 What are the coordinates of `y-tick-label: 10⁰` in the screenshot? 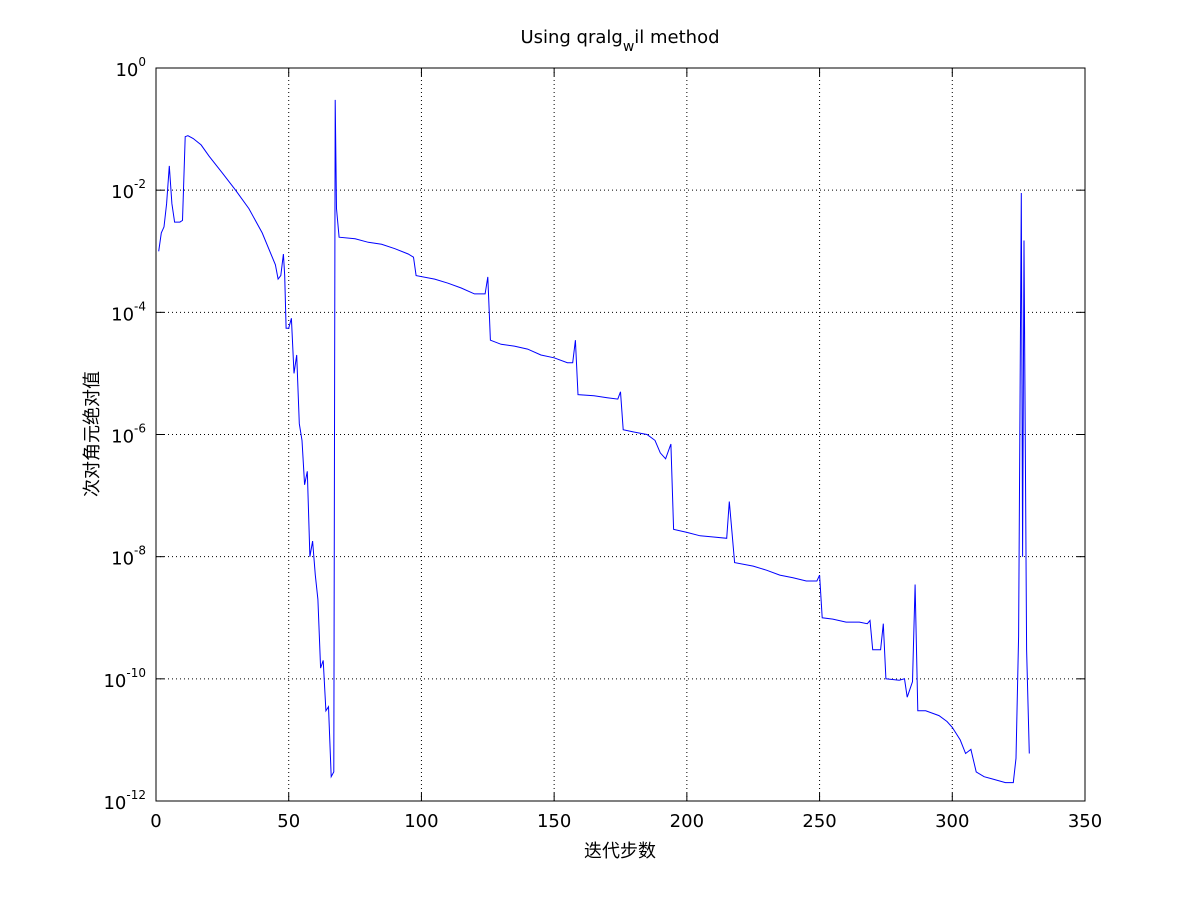 It's located at (130, 68).